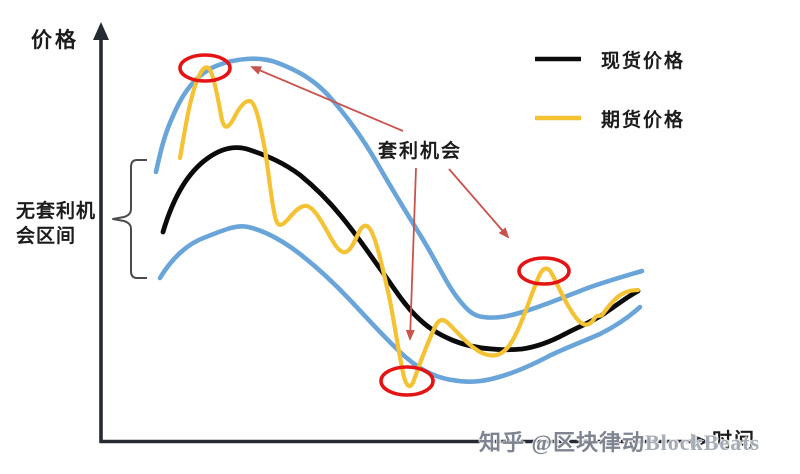 Image resolution: width=800 pixels, height=474 pixels. I want to click on x-axis-label: 时间, so click(734, 441).